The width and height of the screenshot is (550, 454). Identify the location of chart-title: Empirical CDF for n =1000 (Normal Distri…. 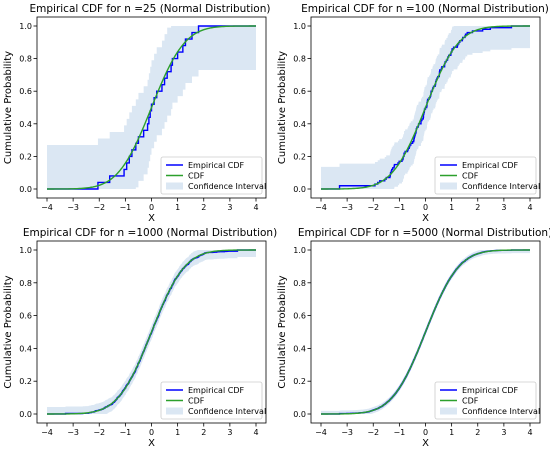
(150, 233).